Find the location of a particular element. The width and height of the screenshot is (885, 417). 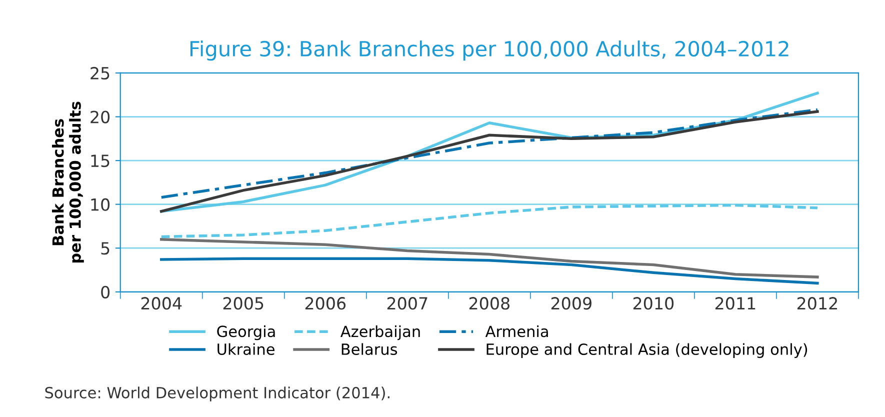

legend-label: Europe and Central Asia (developing only) is located at coordinates (647, 350).